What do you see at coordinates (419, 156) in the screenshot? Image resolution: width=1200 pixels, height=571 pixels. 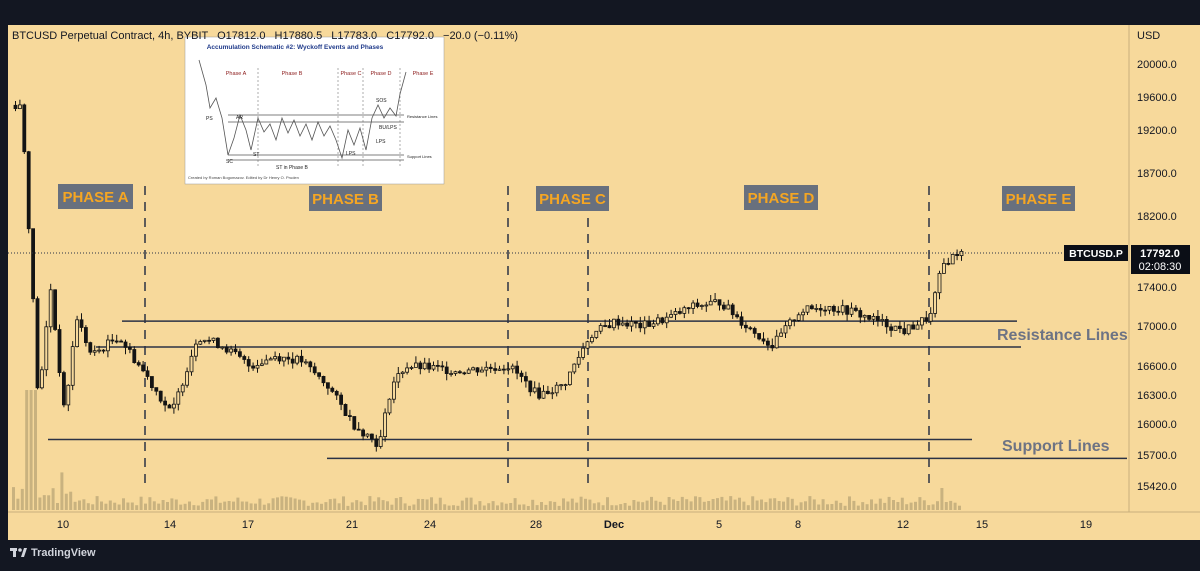 I see `inset-support-label: Support Lines` at bounding box center [419, 156].